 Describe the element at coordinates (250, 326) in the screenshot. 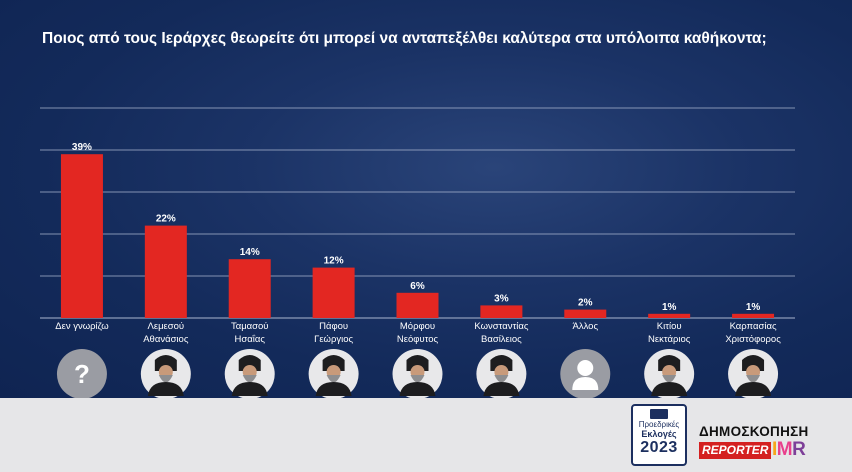

I see `category-label: Ταμασού` at that location.